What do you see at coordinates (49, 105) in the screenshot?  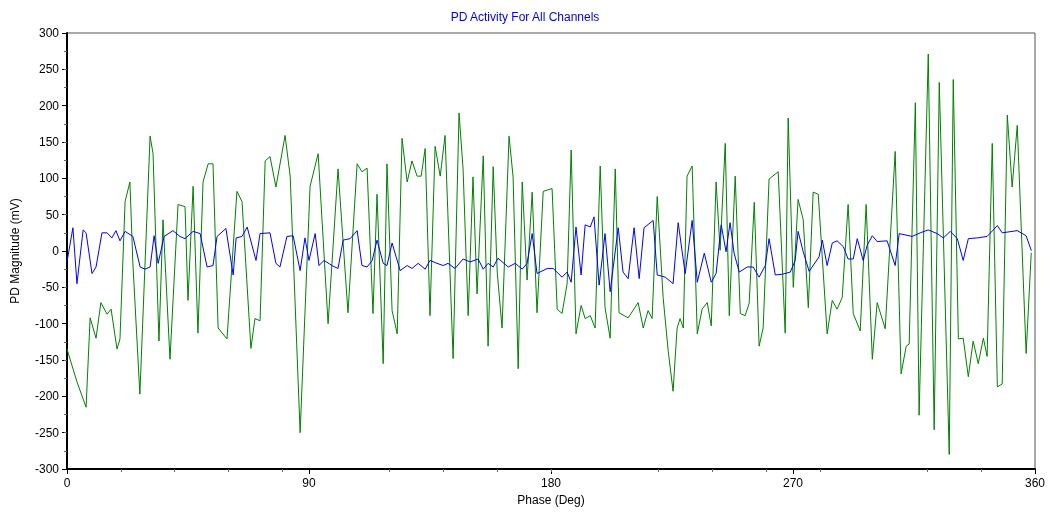 I see `y-tick-label: 200` at bounding box center [49, 105].